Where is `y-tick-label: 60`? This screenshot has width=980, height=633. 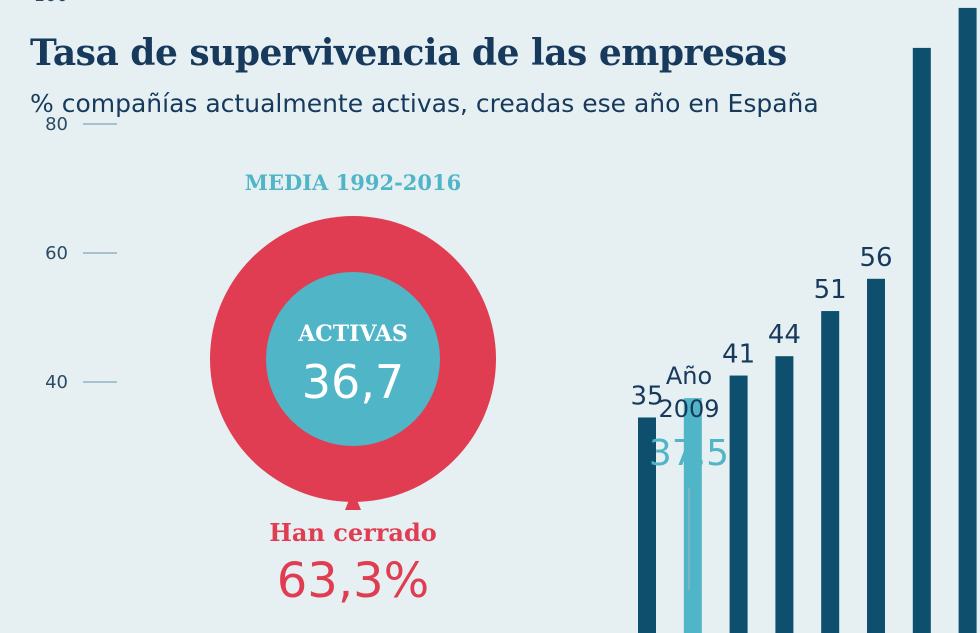 y-tick-label: 60 is located at coordinates (56, 253).